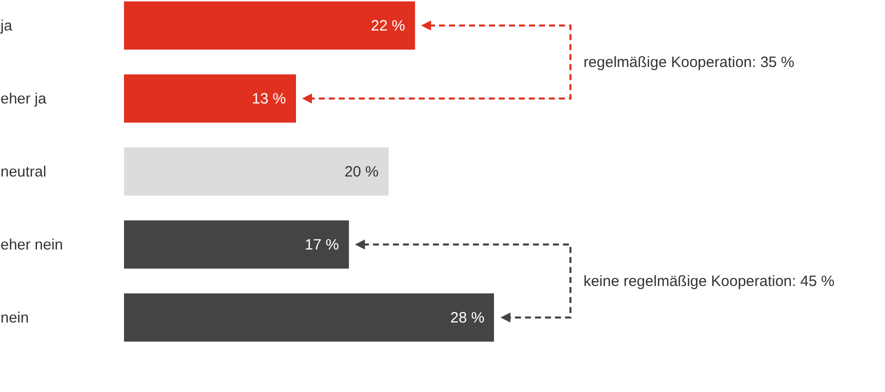 The width and height of the screenshot is (885, 392). Describe the element at coordinates (14, 318) in the screenshot. I see `y-tick-label: nein` at that location.